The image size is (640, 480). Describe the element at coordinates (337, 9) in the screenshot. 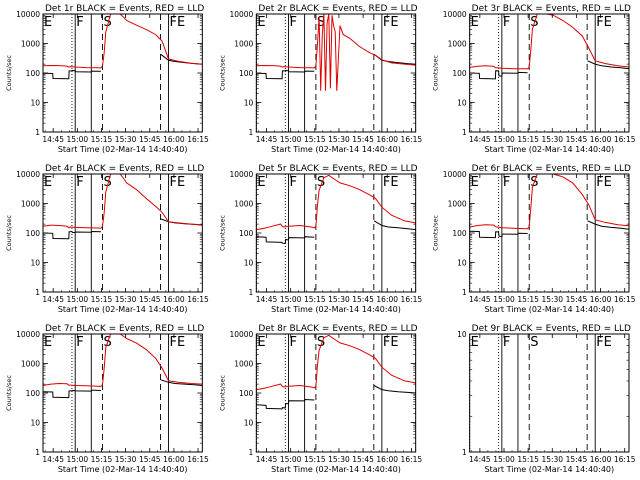

I see `panel-title: Det 2r BLACK = Events, RED = LLD` at that location.